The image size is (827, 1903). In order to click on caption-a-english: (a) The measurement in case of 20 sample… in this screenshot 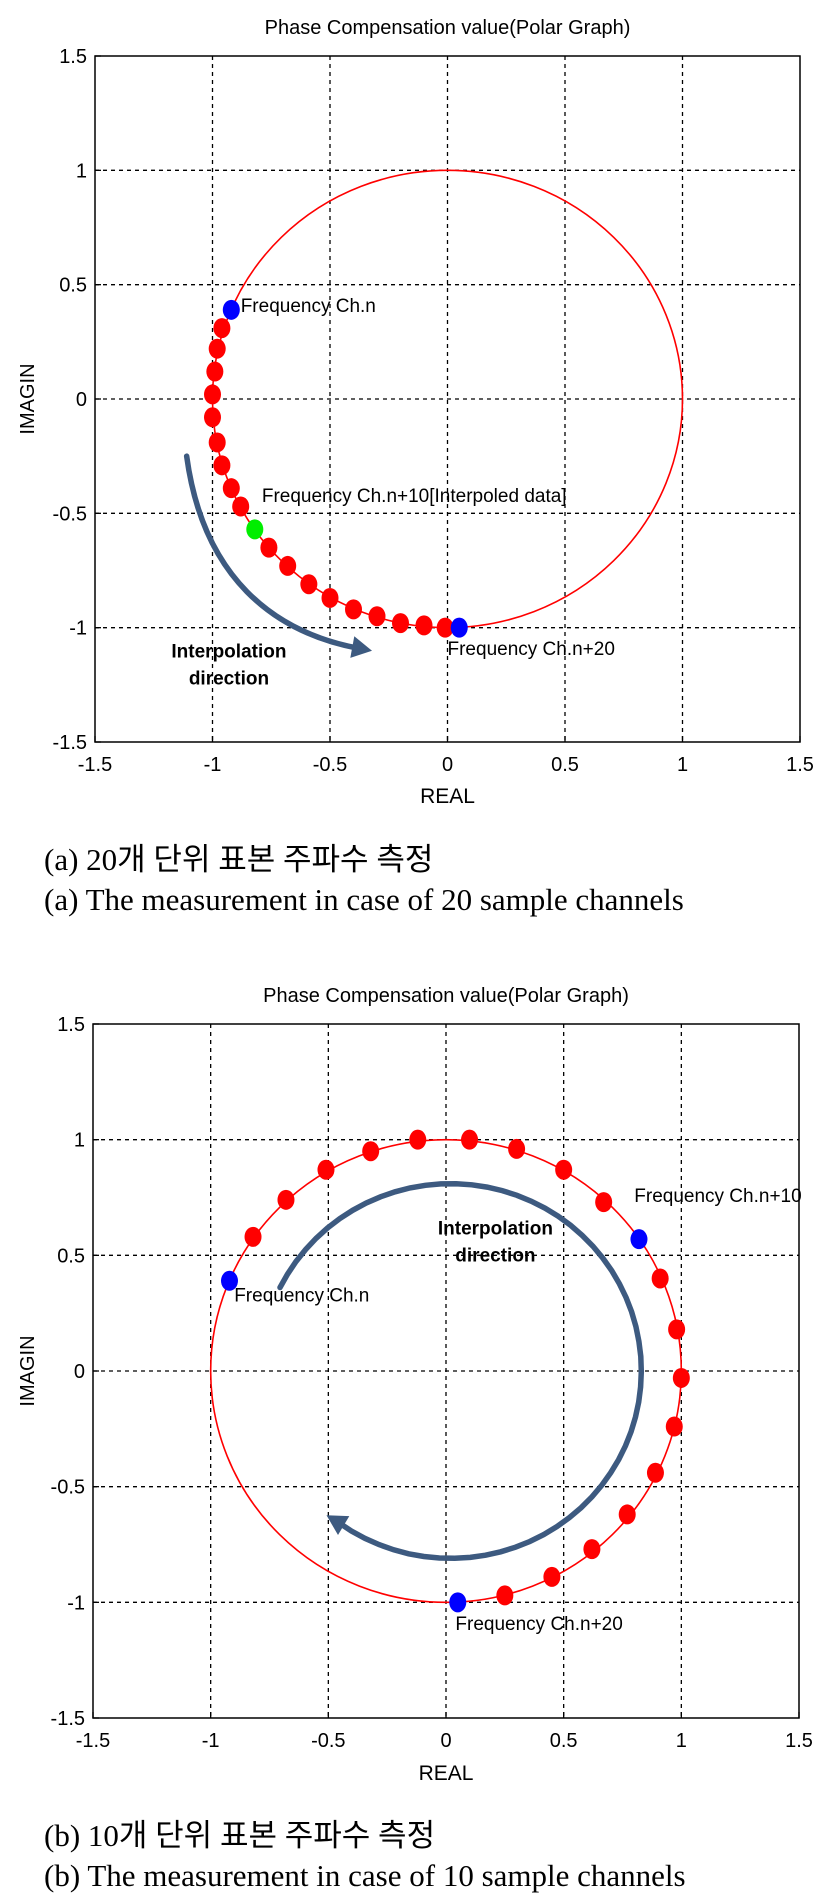, I will do `click(364, 899)`.